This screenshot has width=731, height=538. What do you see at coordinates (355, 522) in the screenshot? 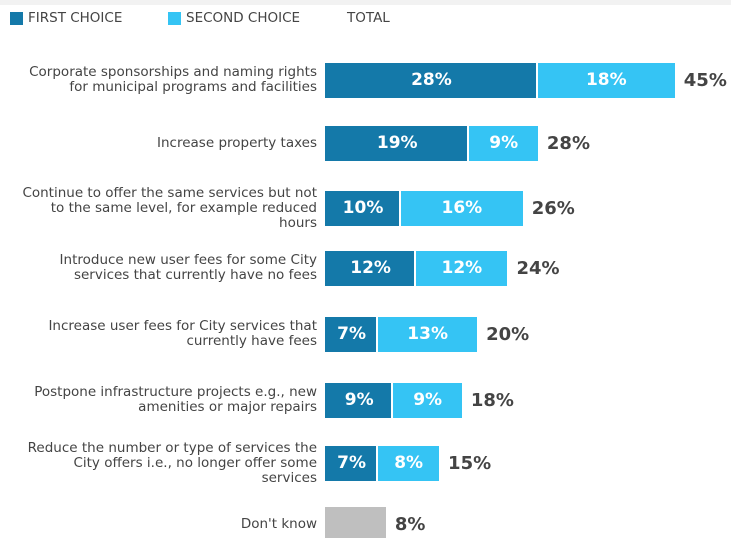
I see `bar` at bounding box center [355, 522].